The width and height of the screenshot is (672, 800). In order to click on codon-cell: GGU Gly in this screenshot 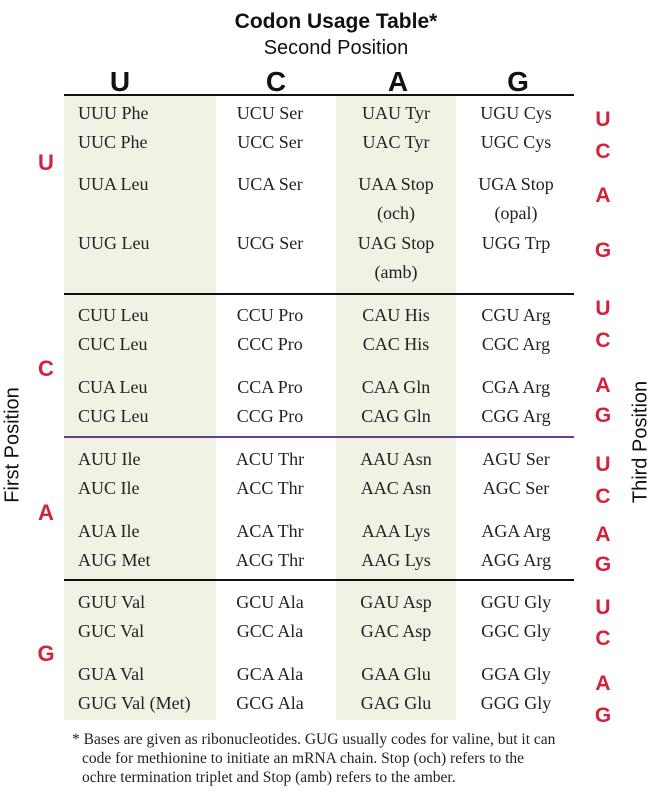, I will do `click(516, 602)`.